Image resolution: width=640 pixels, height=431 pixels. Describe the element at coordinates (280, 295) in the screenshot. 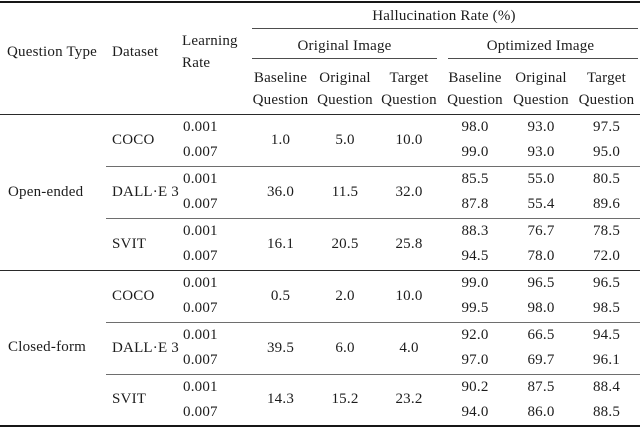

I see `value-cell: 0.5` at that location.